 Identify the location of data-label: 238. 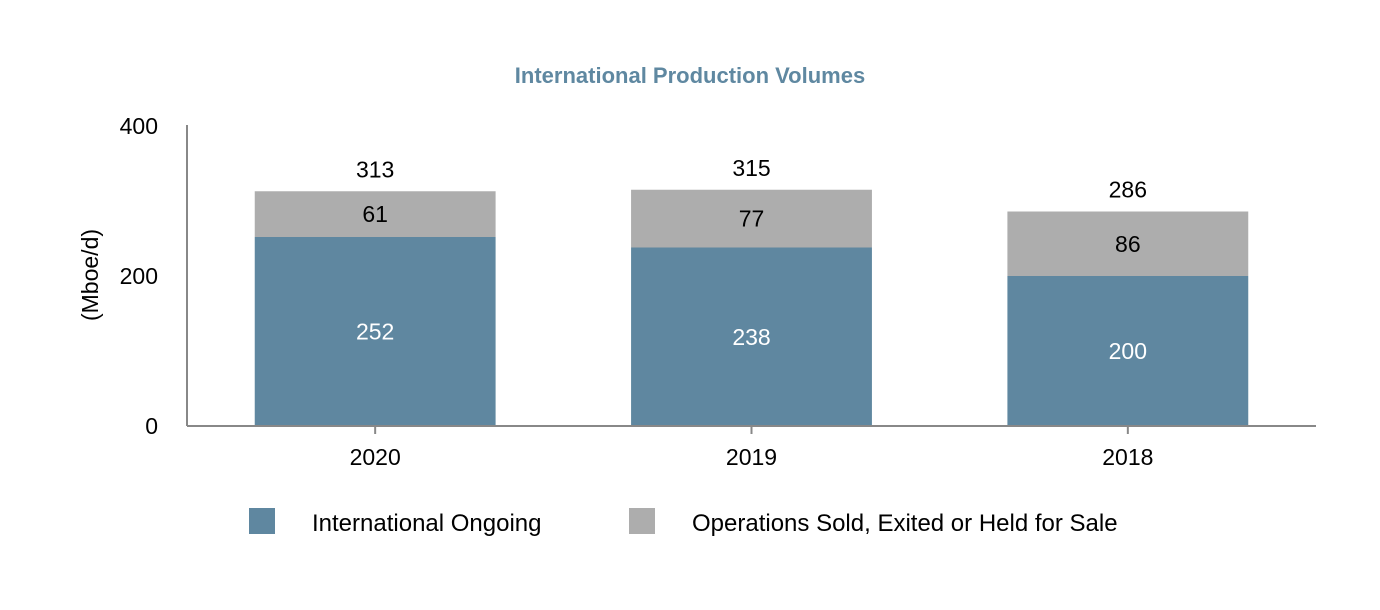
(751, 337).